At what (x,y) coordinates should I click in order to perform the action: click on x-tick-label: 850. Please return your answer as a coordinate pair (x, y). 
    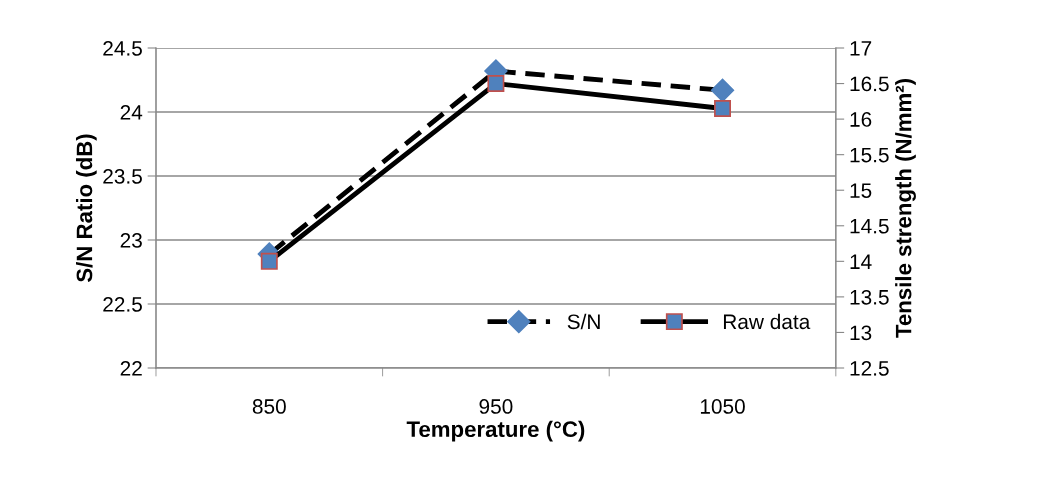
    Looking at the image, I should click on (269, 406).